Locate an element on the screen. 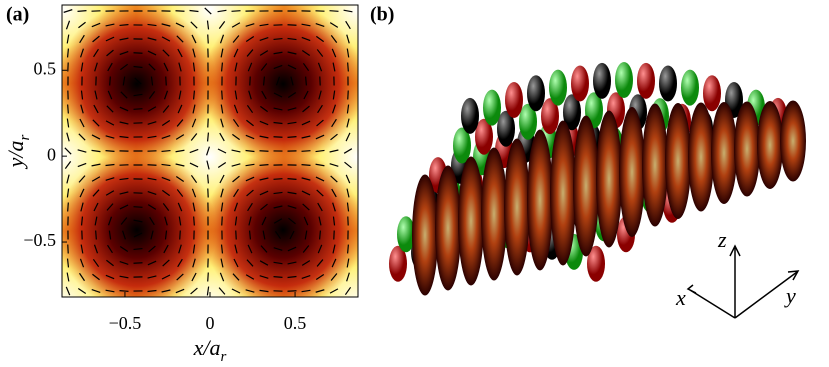 This screenshot has width=829, height=367. axis-label-z: z is located at coordinates (722, 239).